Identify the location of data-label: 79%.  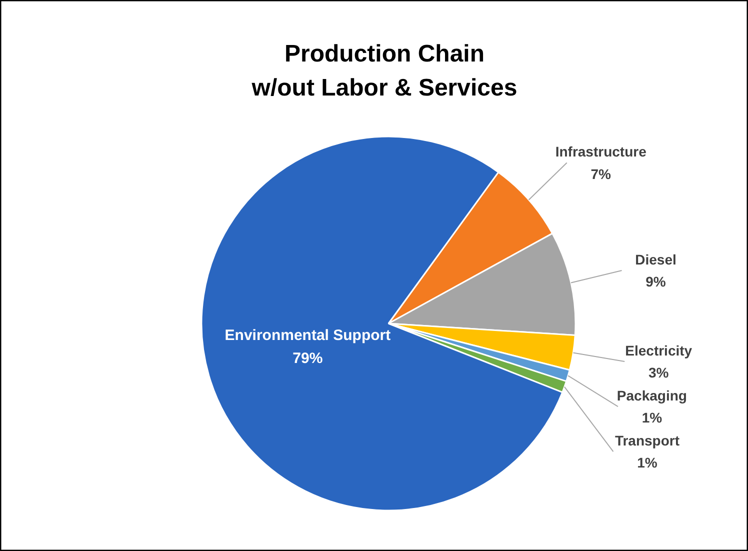
(307, 358).